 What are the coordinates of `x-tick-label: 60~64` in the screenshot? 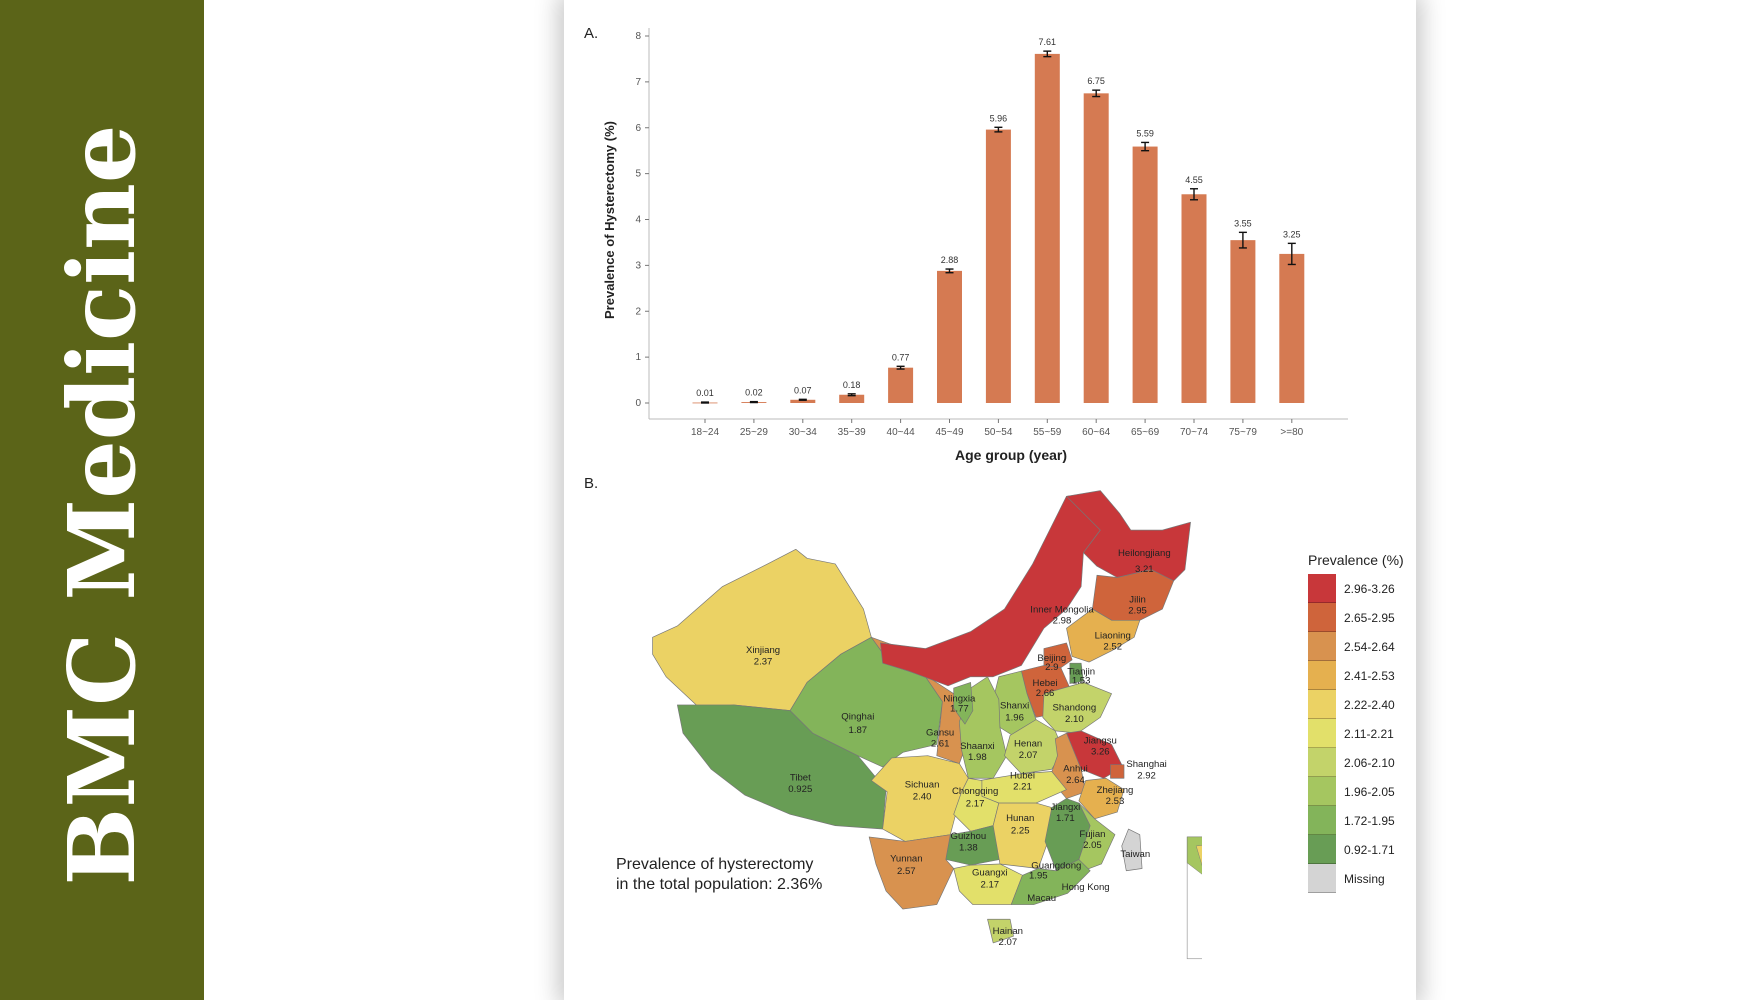 It's located at (1096, 432).